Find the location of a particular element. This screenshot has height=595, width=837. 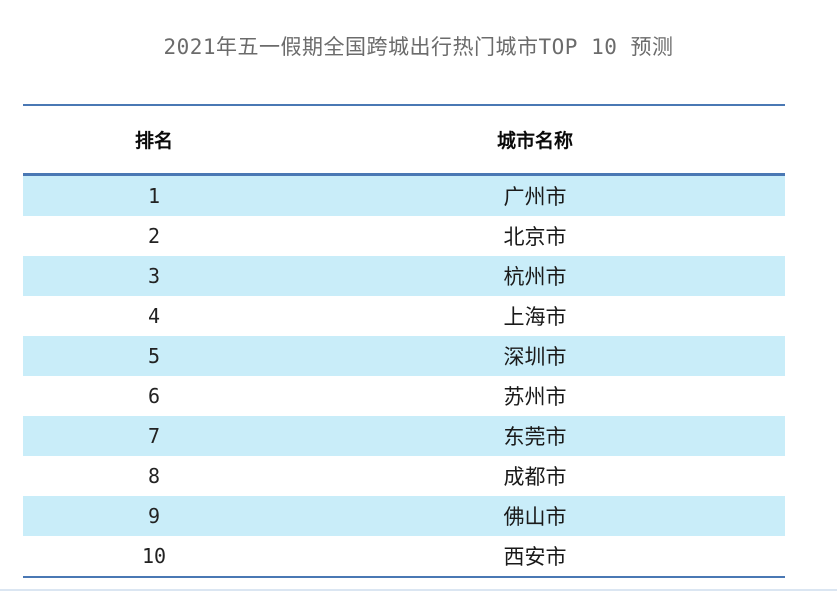

page-title: 2021年五一假期全国跨城出行热门城市TOP 10 预测 is located at coordinates (418, 47).